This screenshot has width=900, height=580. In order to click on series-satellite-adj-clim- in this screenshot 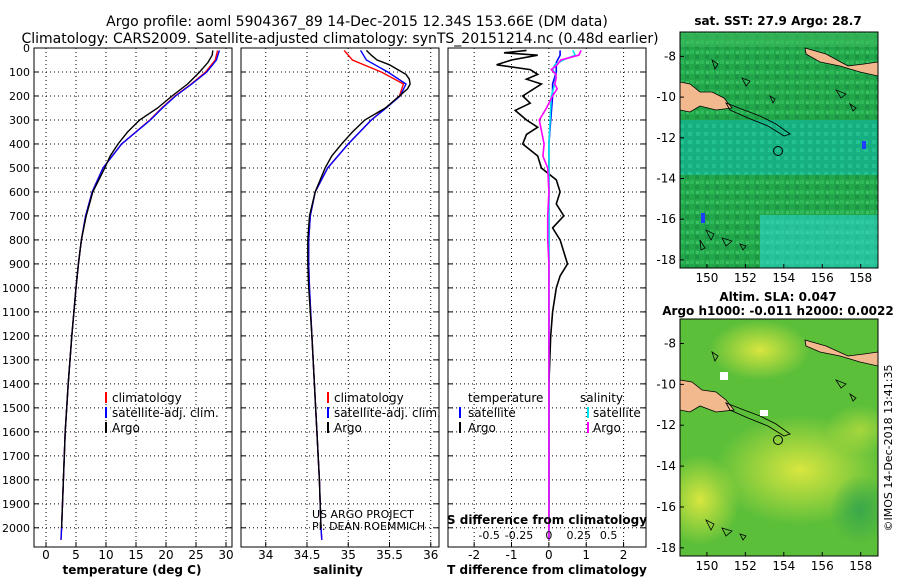, I will do `click(357, 295)`.